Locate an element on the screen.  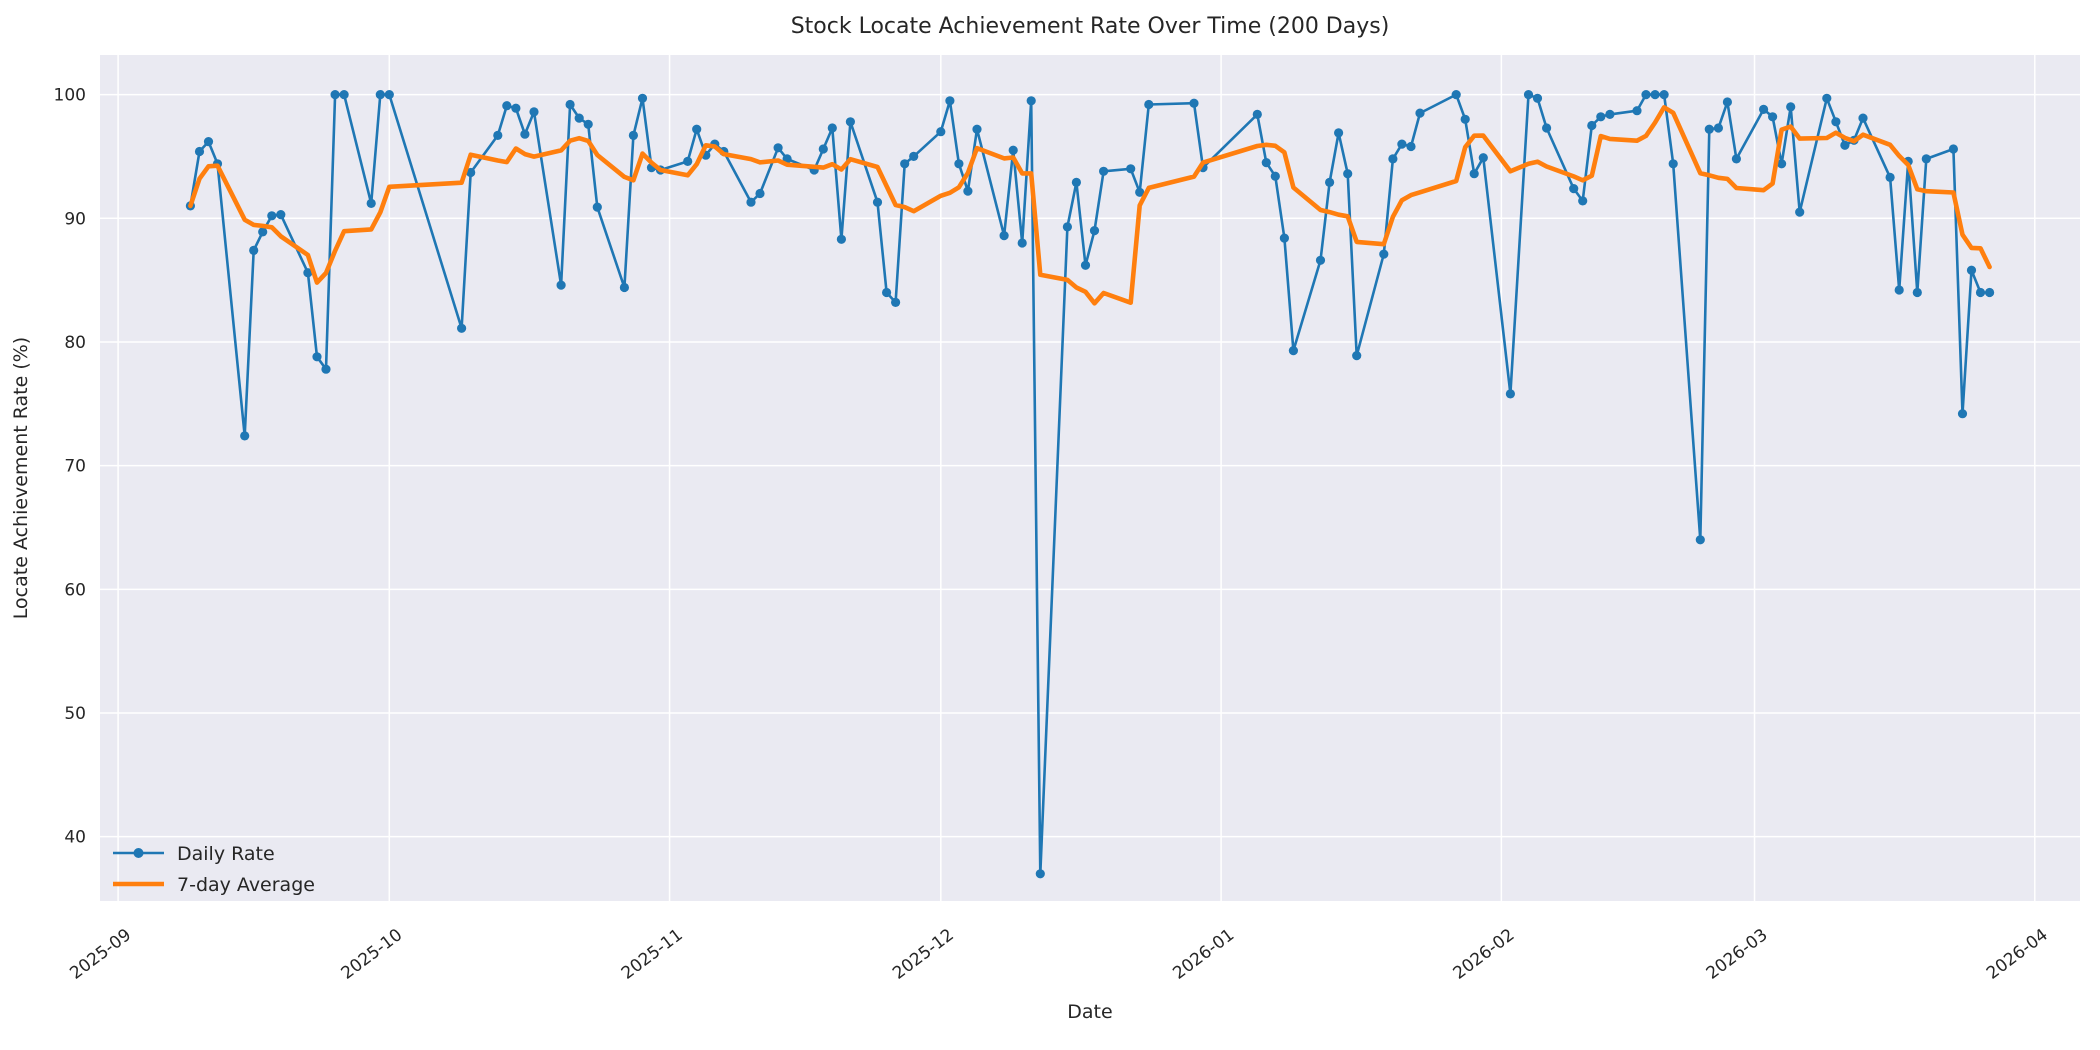
x-tick-label: 2026-02 is located at coordinates (1484, 954).